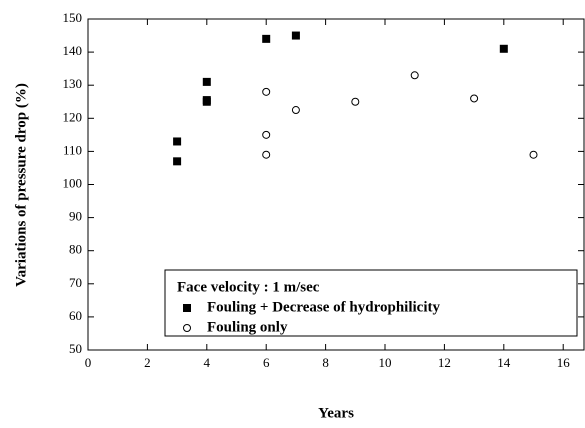  I want to click on x-tick-label: 0, so click(88, 362).